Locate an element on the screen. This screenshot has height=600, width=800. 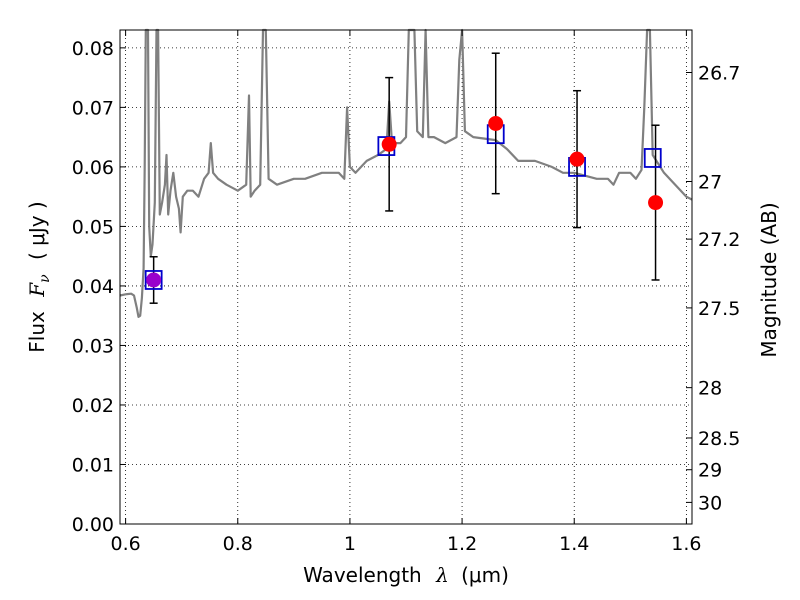
y-tick-label: 0.01 is located at coordinates (93, 465).